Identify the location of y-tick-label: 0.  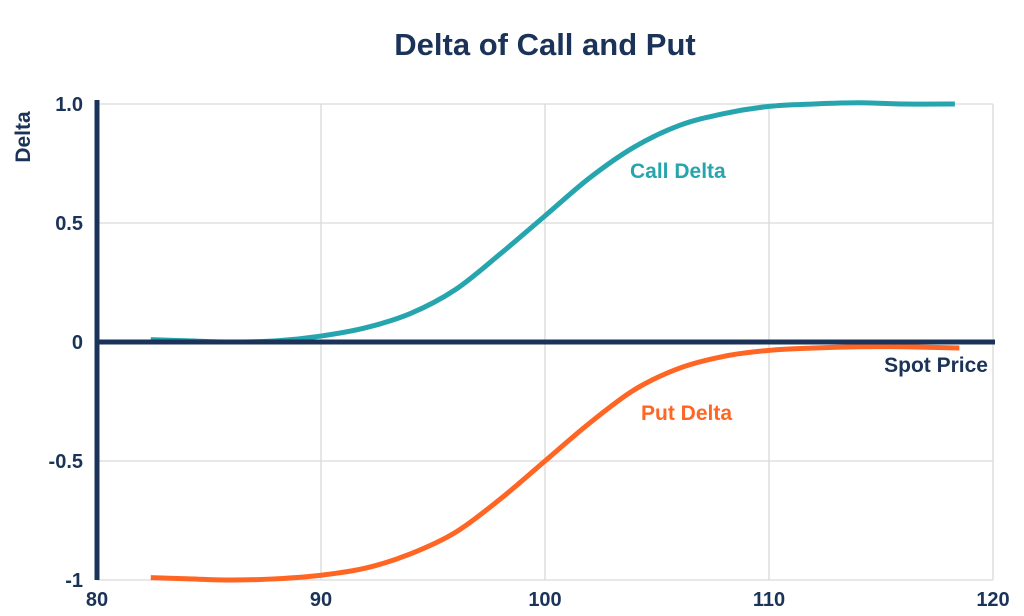
(77, 343).